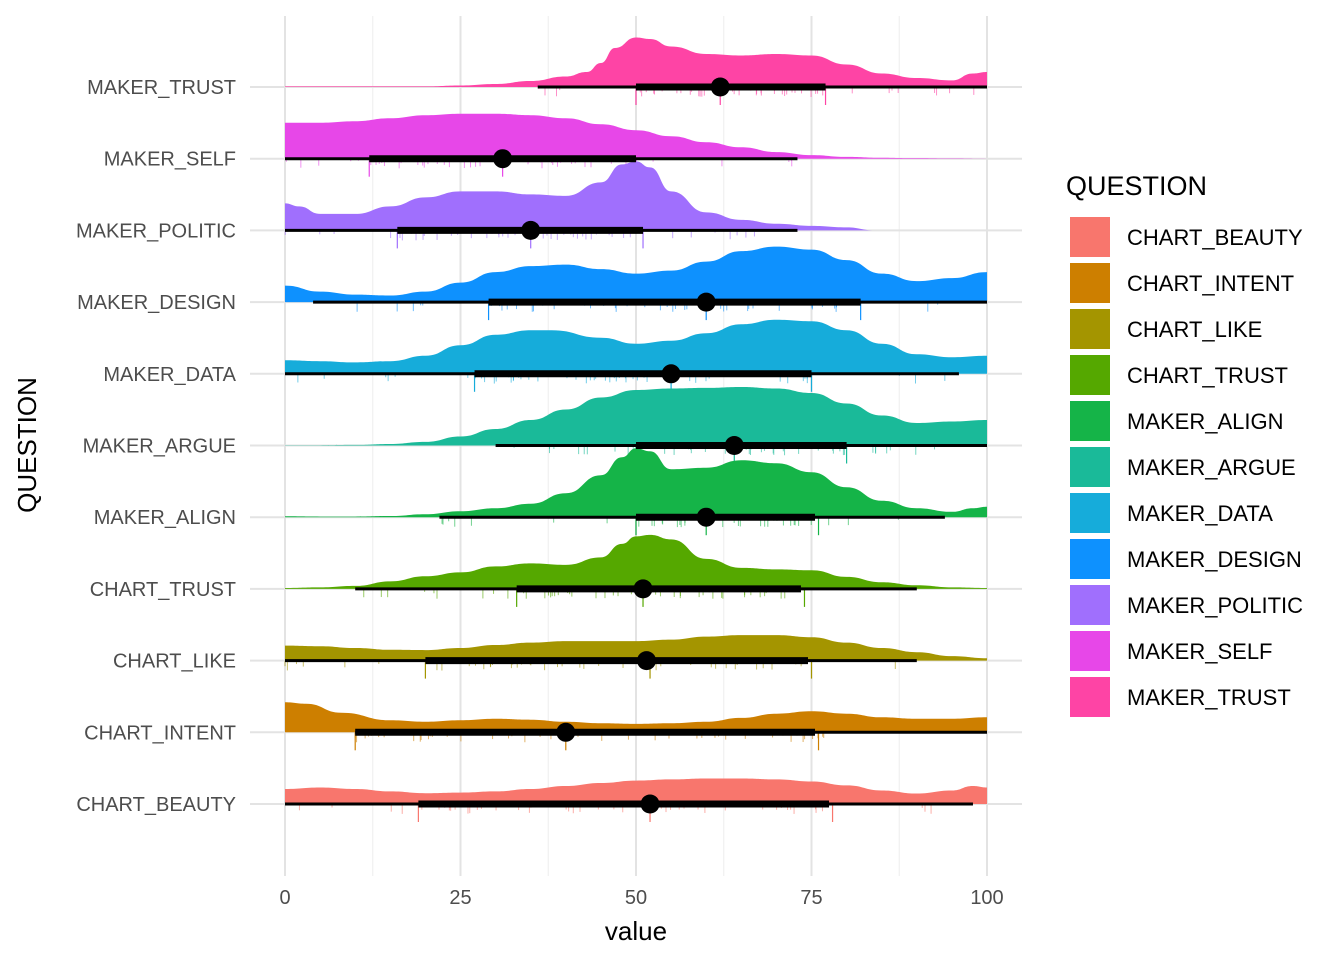 The width and height of the screenshot is (1344, 960). What do you see at coordinates (174, 662) in the screenshot?
I see `y-tick-label: CHART_LIKE` at bounding box center [174, 662].